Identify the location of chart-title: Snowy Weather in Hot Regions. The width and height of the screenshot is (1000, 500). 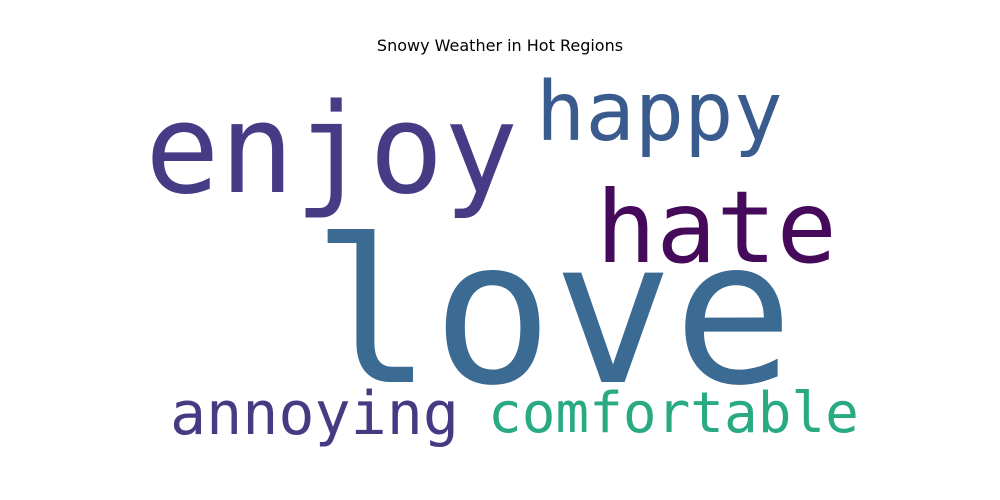
(500, 45).